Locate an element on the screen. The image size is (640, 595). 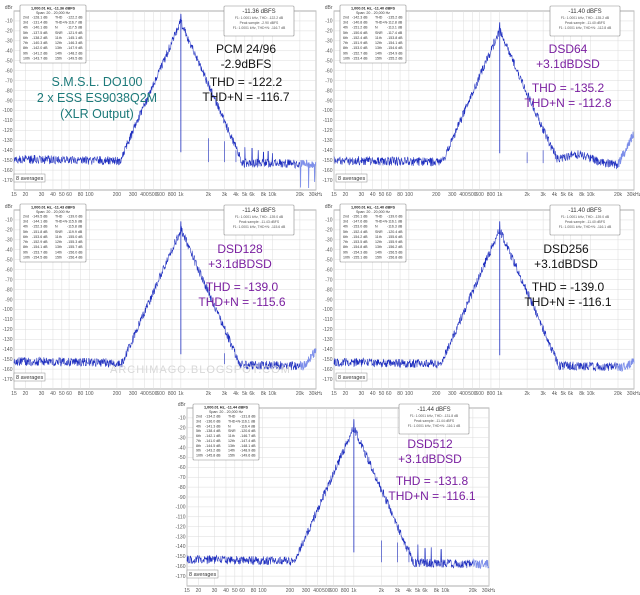
reference-level: -11.43 dBFS is located at coordinates (258, 211).